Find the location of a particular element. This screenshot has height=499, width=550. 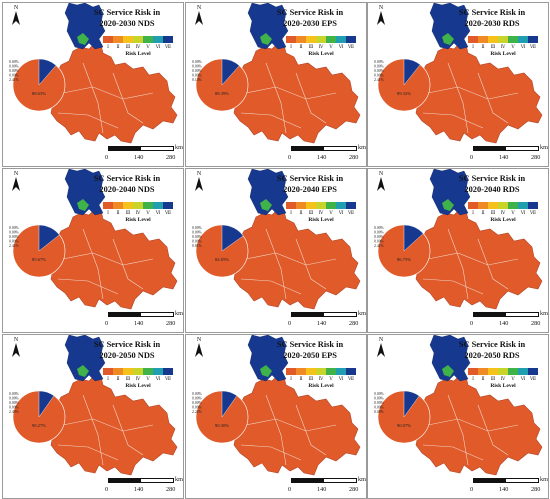

legend-level-label: Ⅳ is located at coordinates (321, 378).